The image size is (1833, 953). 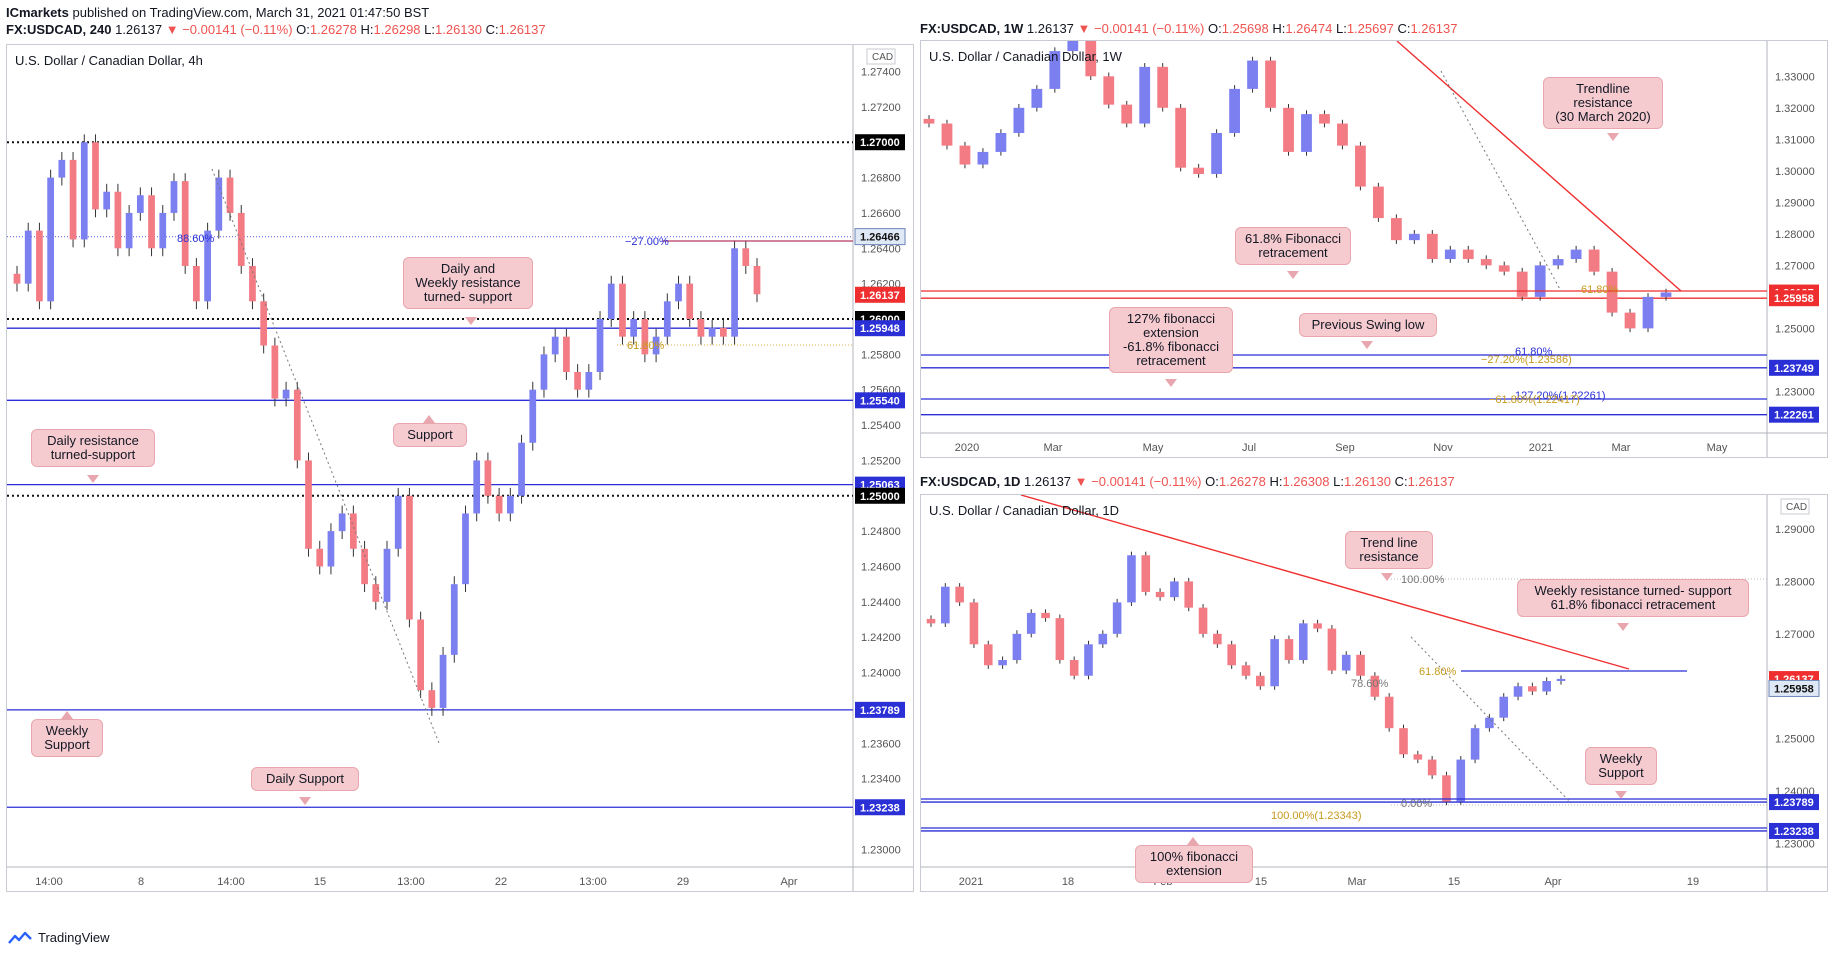 I want to click on note-fib-extension-1d: 100% fibonacci extension, so click(x=1194, y=864).